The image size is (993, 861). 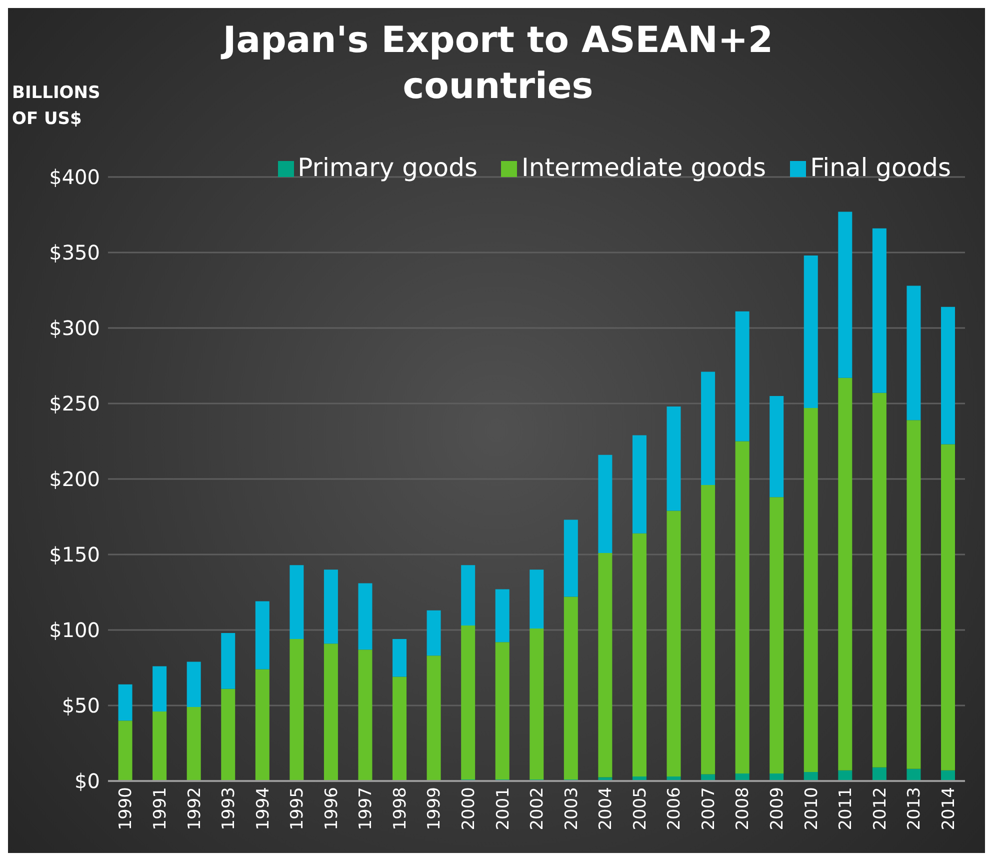 What do you see at coordinates (81, 706) in the screenshot?
I see `y-tick-label: $50` at bounding box center [81, 706].